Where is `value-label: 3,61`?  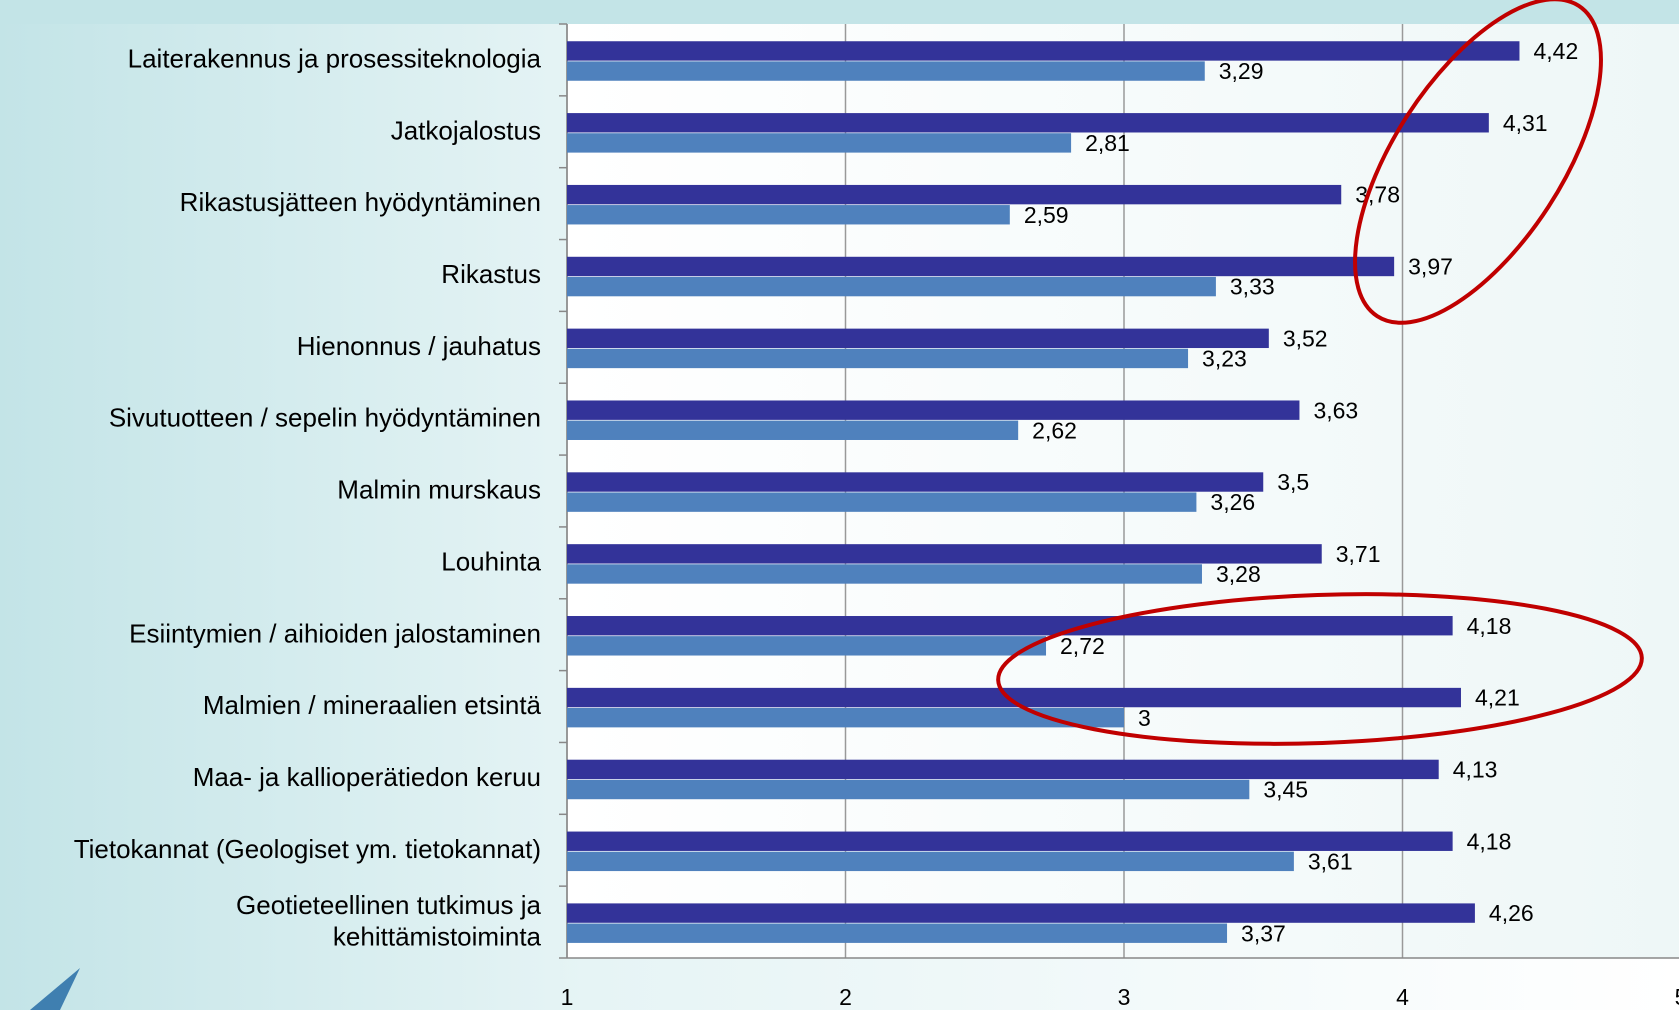 value-label: 3,61 is located at coordinates (1330, 861).